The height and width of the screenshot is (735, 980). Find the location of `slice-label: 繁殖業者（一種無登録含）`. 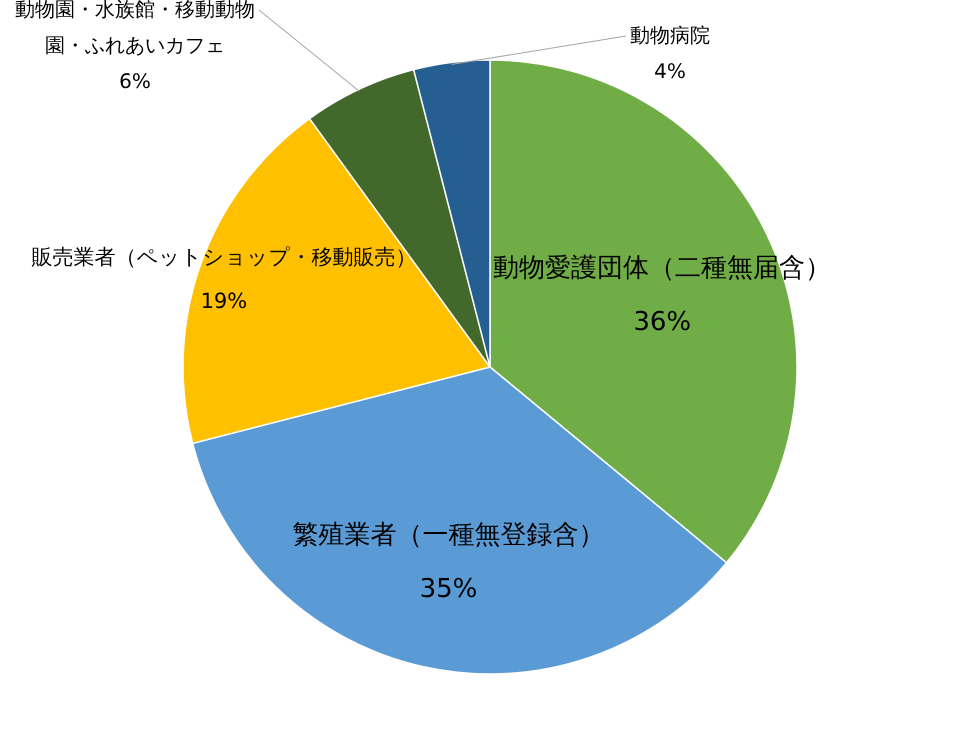

slice-label: 繁殖業者（一種無登録含） is located at coordinates (448, 535).